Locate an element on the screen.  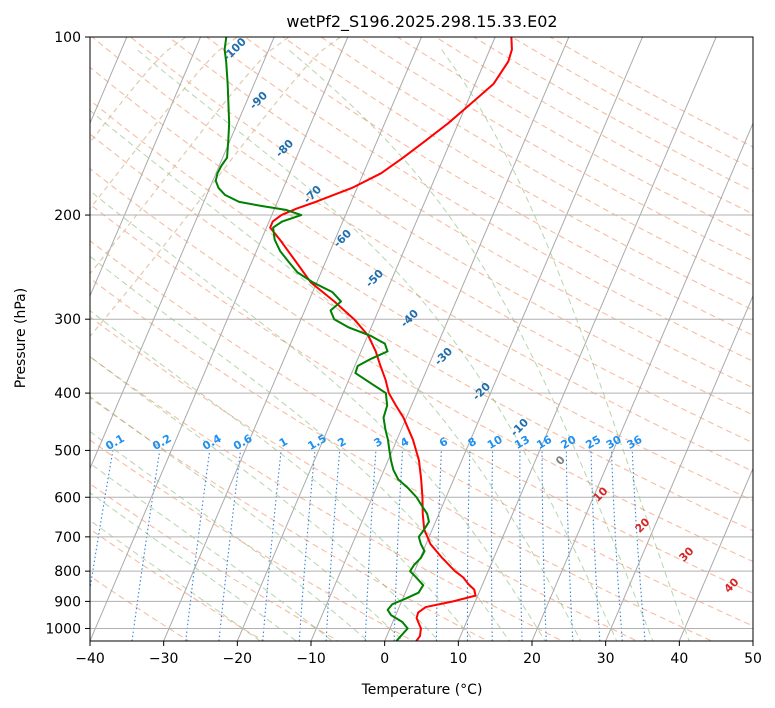
x-tick-label: −40 is located at coordinates (90, 659).